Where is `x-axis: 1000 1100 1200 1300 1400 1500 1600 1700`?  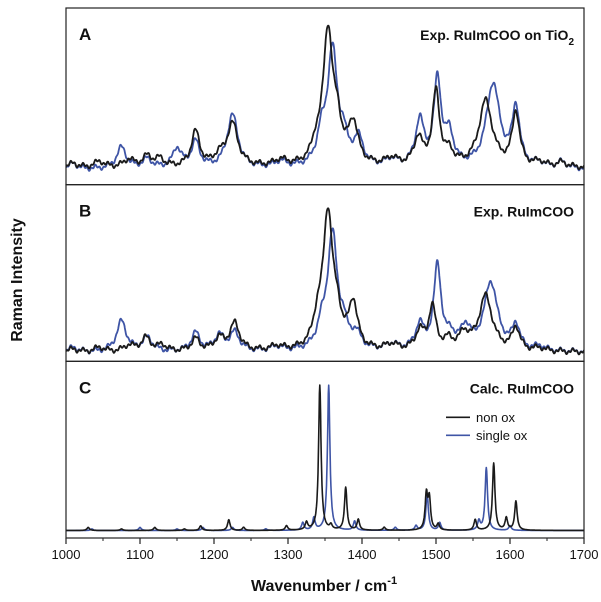 x-axis: 1000 1100 1200 1300 1400 1500 1600 1700 is located at coordinates (325, 550).